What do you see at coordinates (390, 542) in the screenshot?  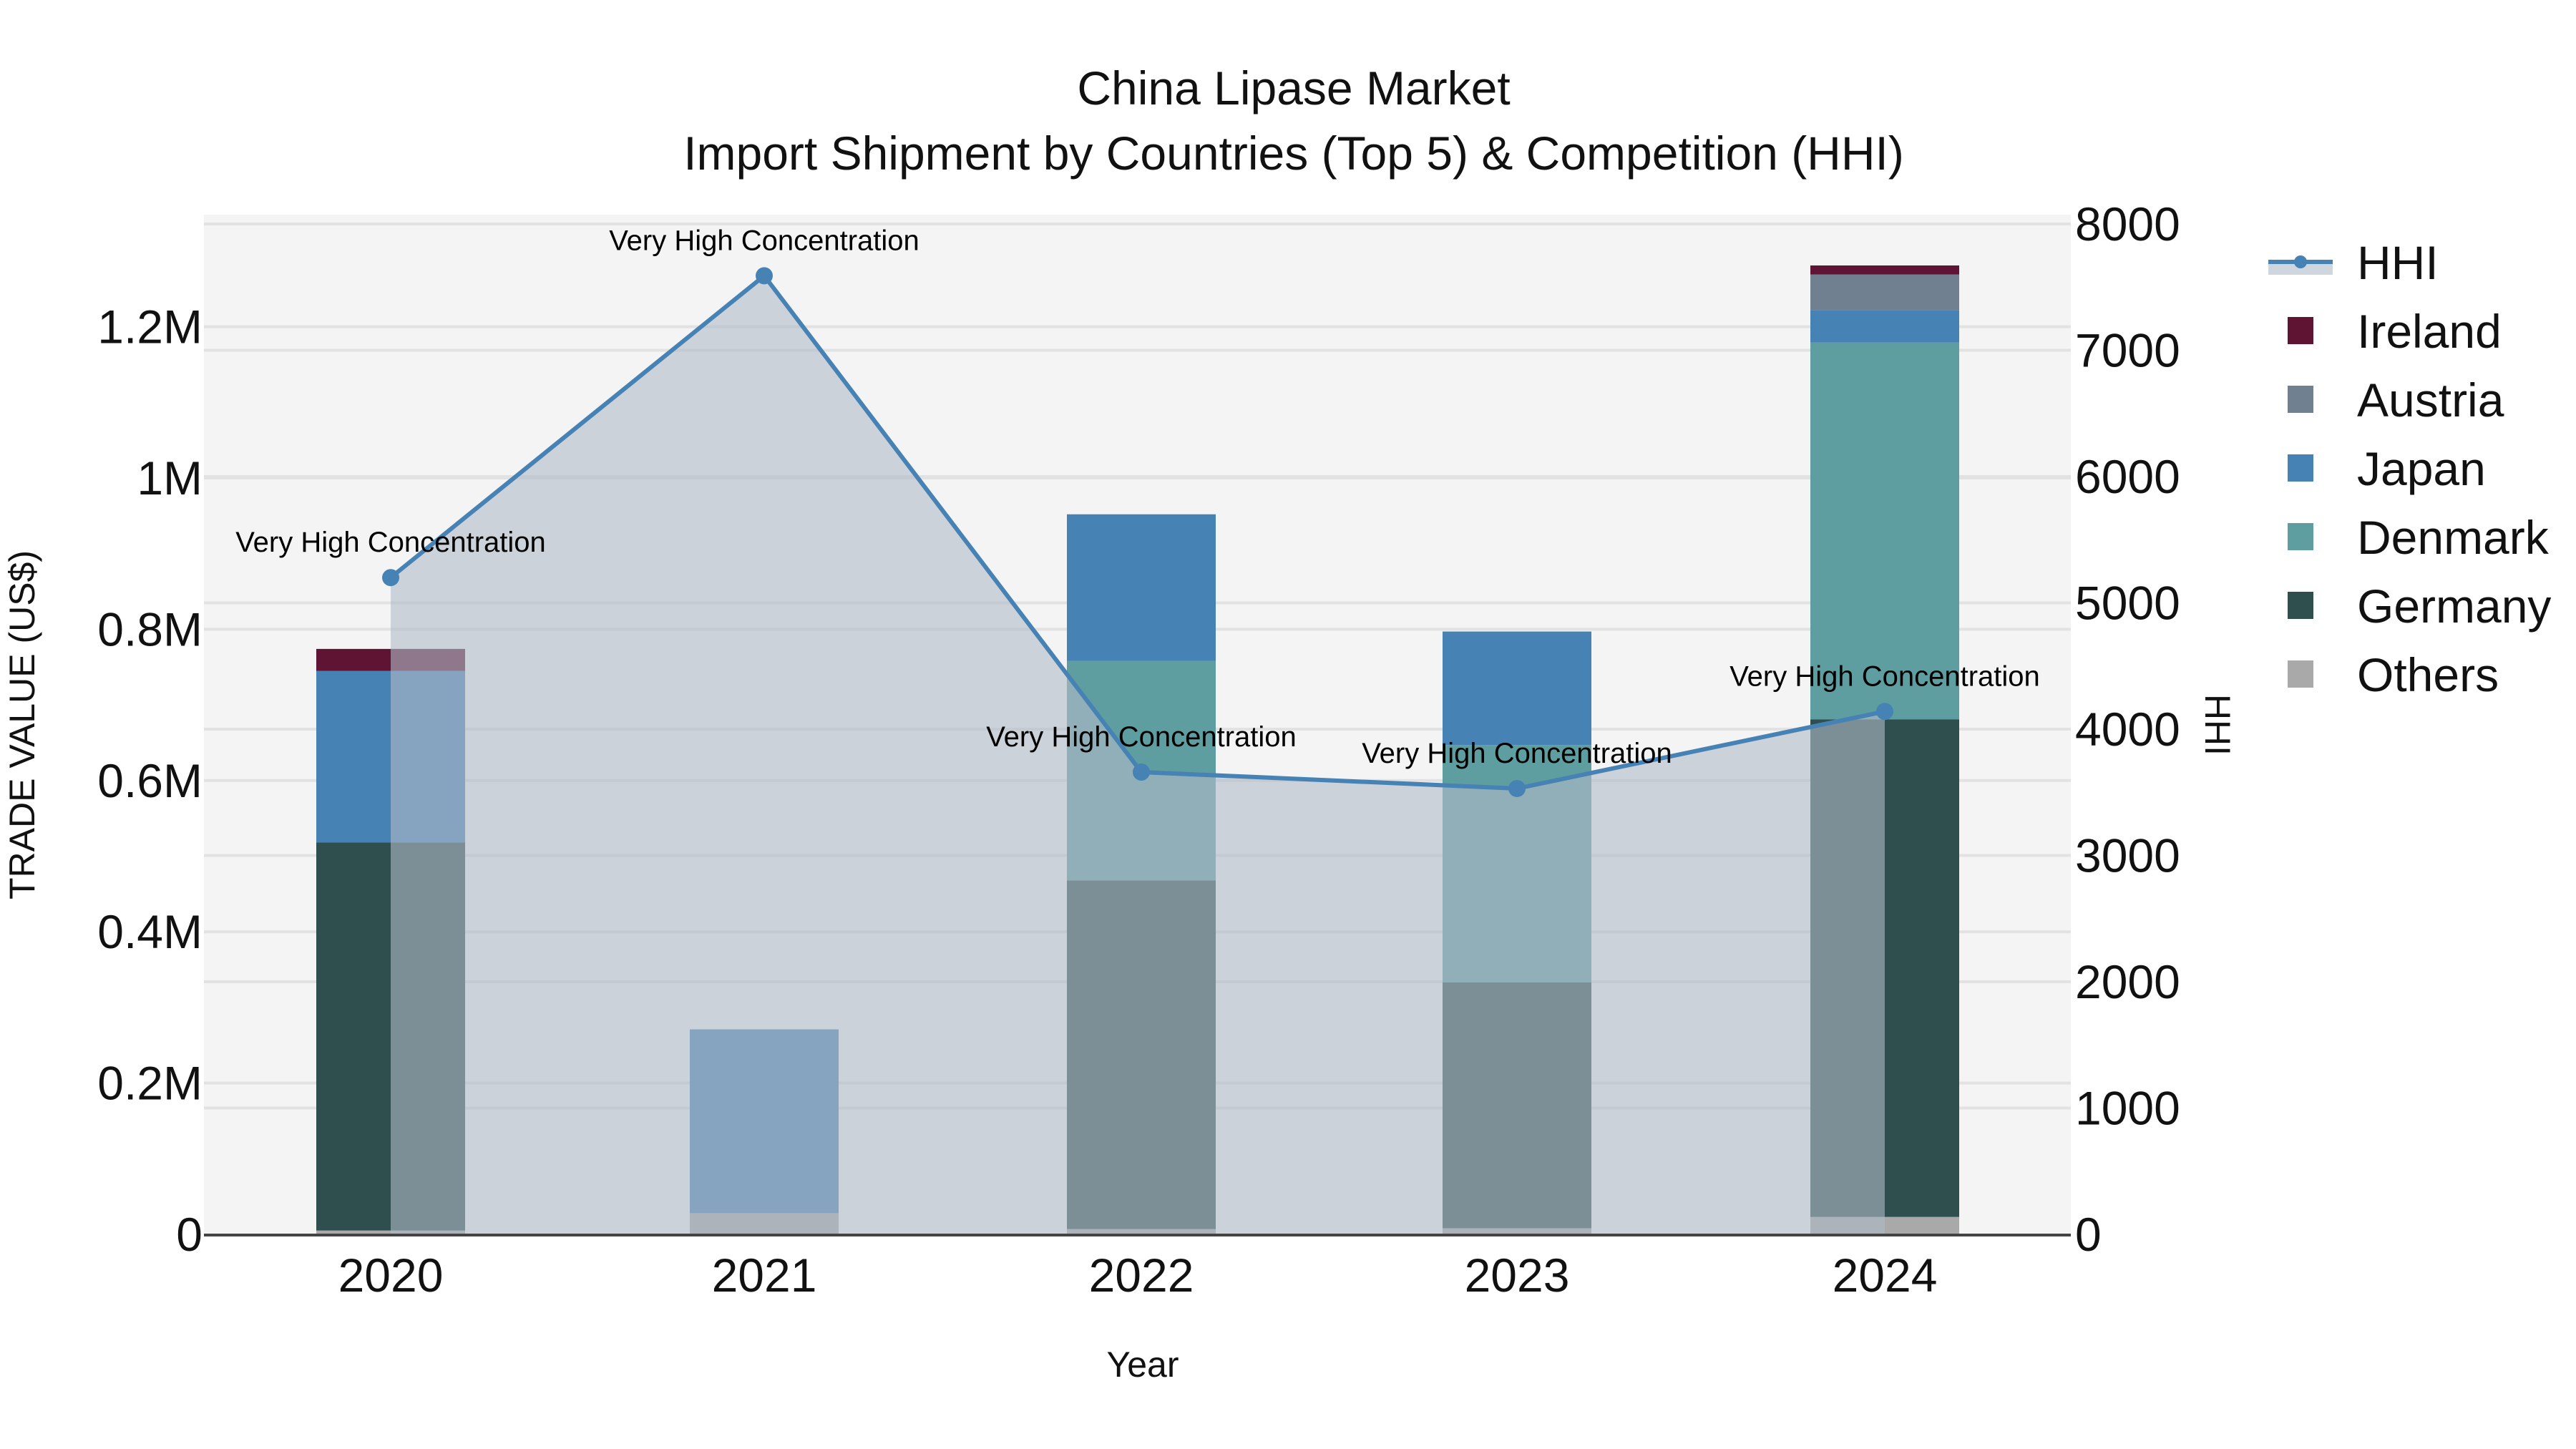 I see `hhi-annotation-2020: Very High Concentration` at bounding box center [390, 542].